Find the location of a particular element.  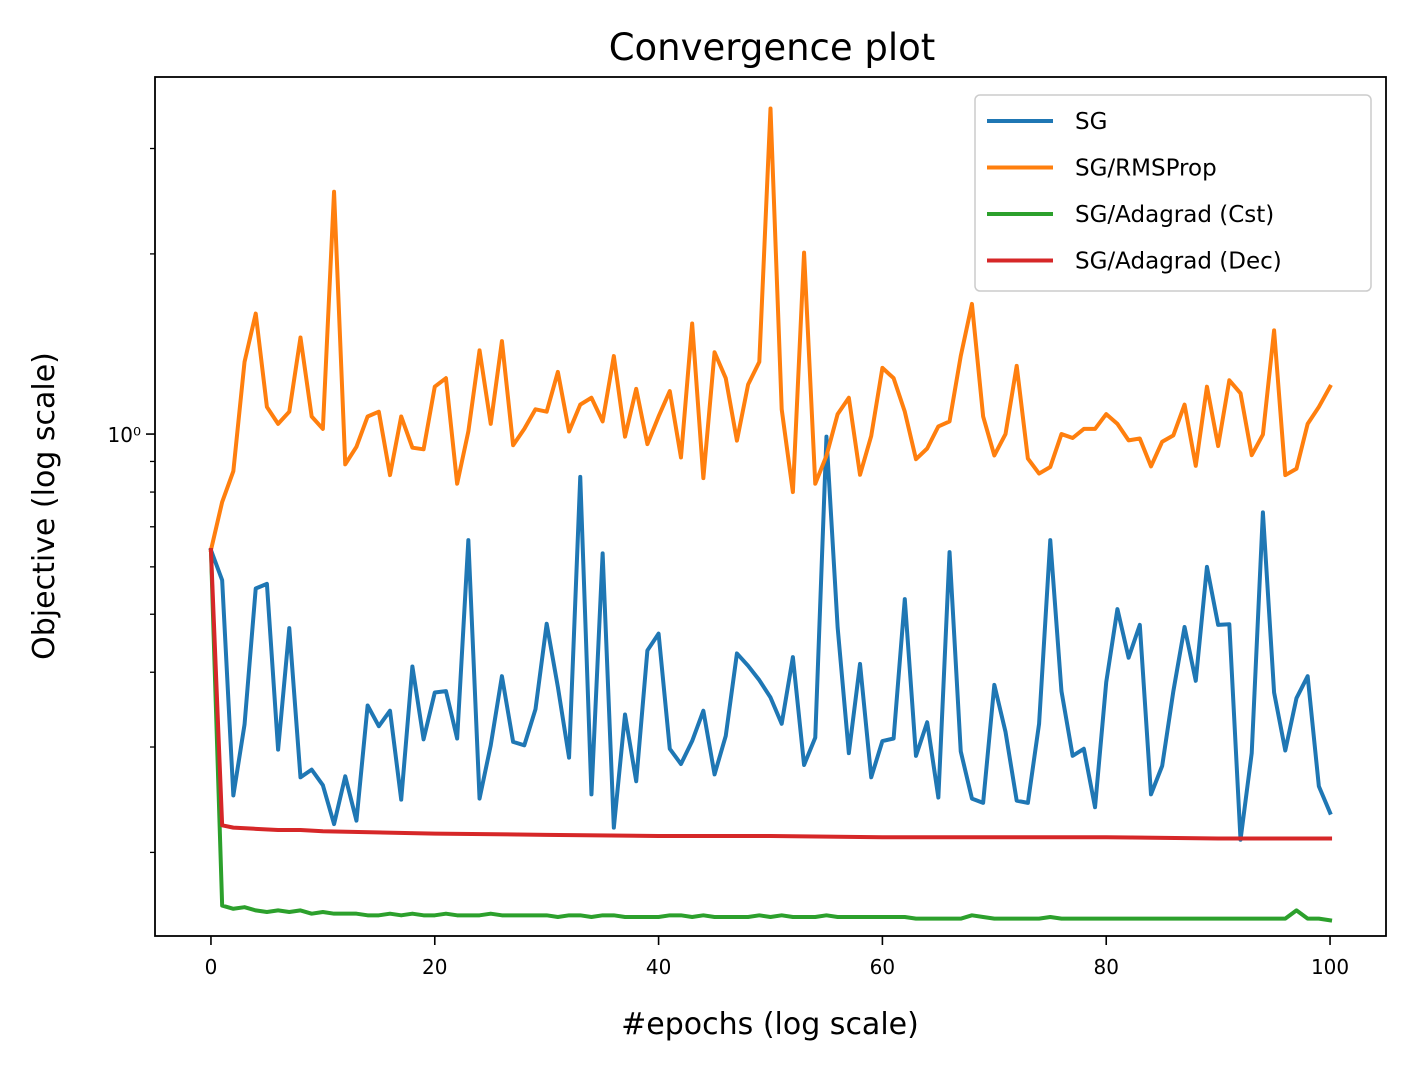

x-tick-label: 20 is located at coordinates (434, 967).